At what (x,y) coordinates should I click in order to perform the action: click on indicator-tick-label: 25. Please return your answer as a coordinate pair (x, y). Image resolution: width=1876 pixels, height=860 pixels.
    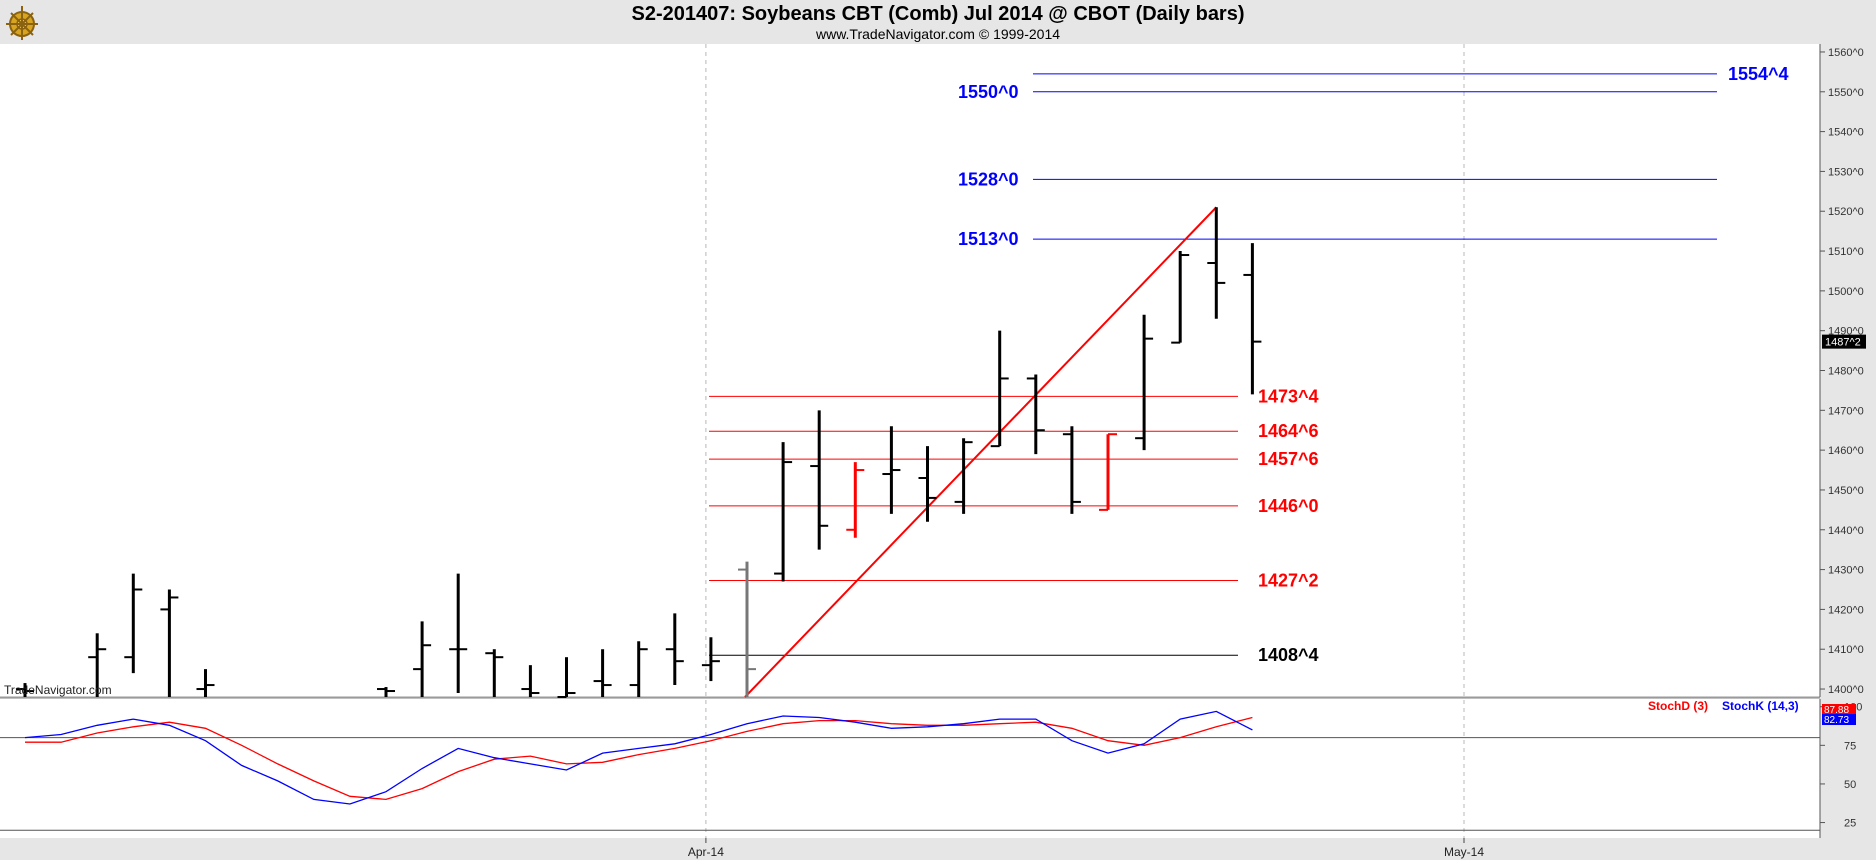
    Looking at the image, I should click on (1850, 824).